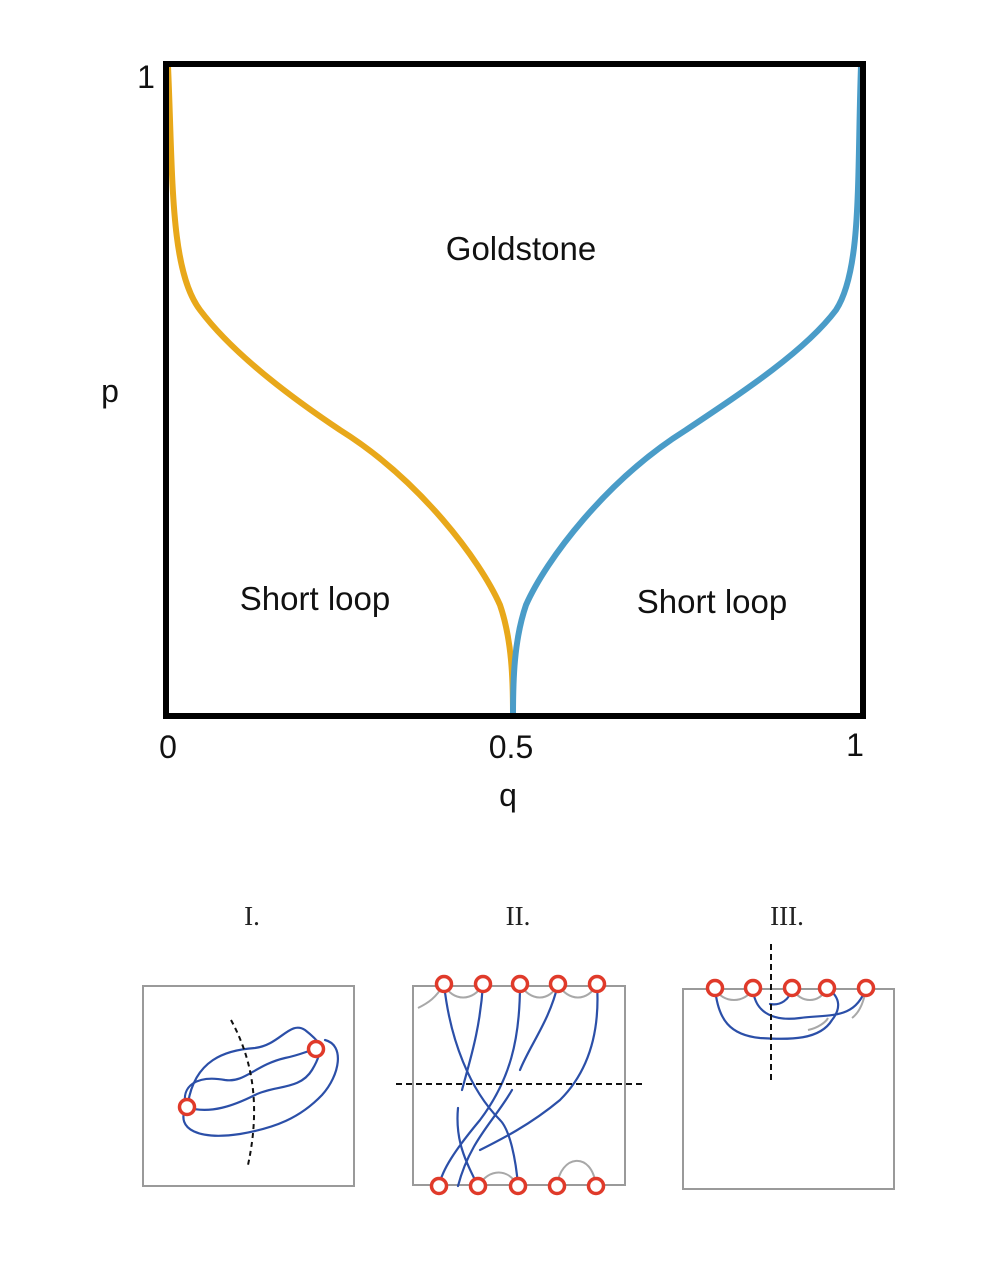 This screenshot has width=991, height=1280. Describe the element at coordinates (809, 1003) in the screenshot. I see `panel-iii-strand-mid` at that location.